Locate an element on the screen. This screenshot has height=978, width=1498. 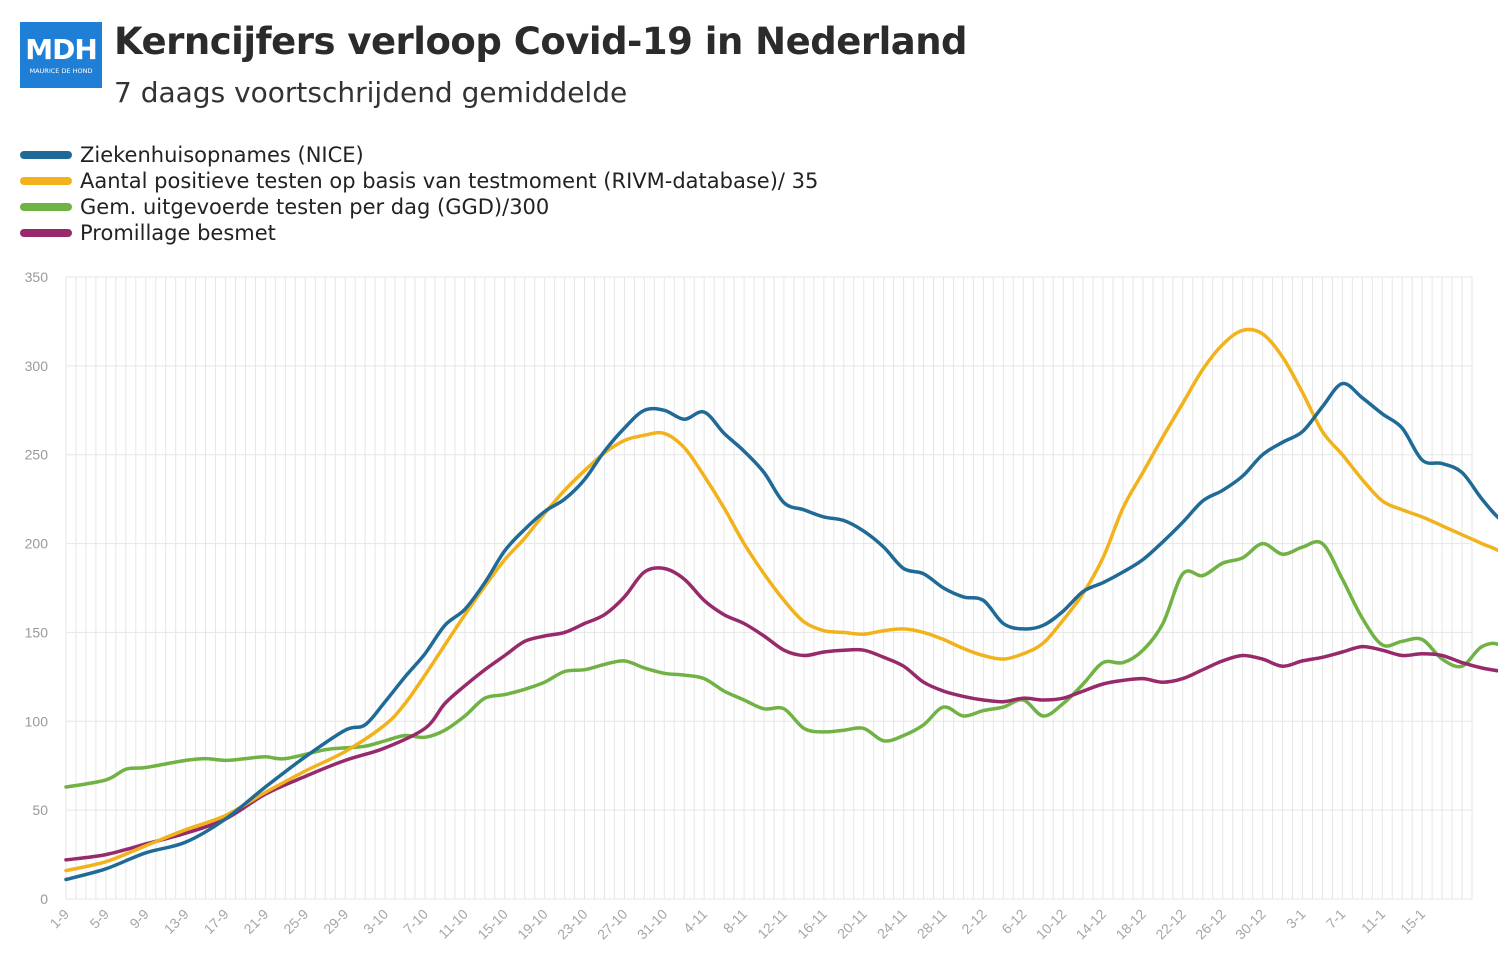
legend-item-ziekenhuisopnames: Ziekenhuisopnames (NICE) is located at coordinates (419, 155).